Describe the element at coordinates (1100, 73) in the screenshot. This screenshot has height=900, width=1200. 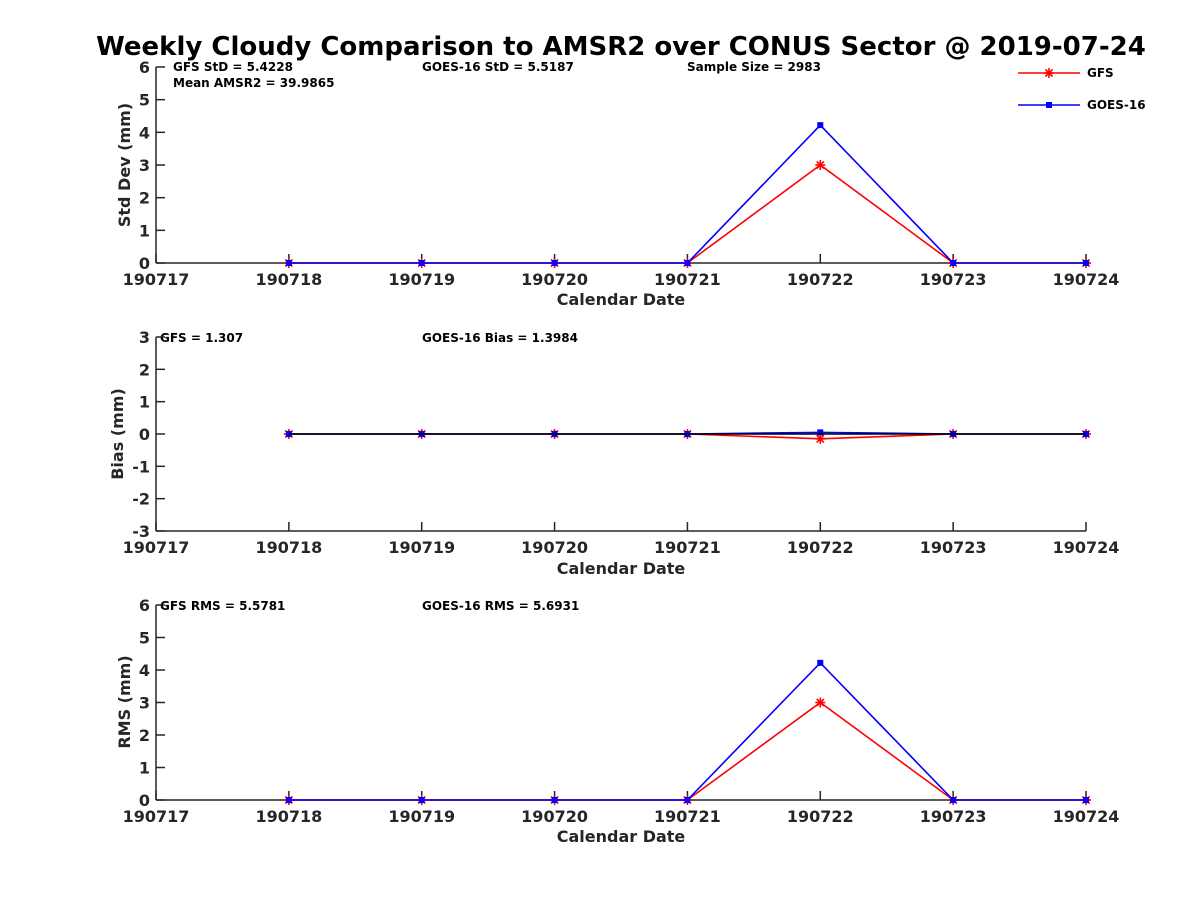
I see `legend-gfs-label: GFS` at that location.